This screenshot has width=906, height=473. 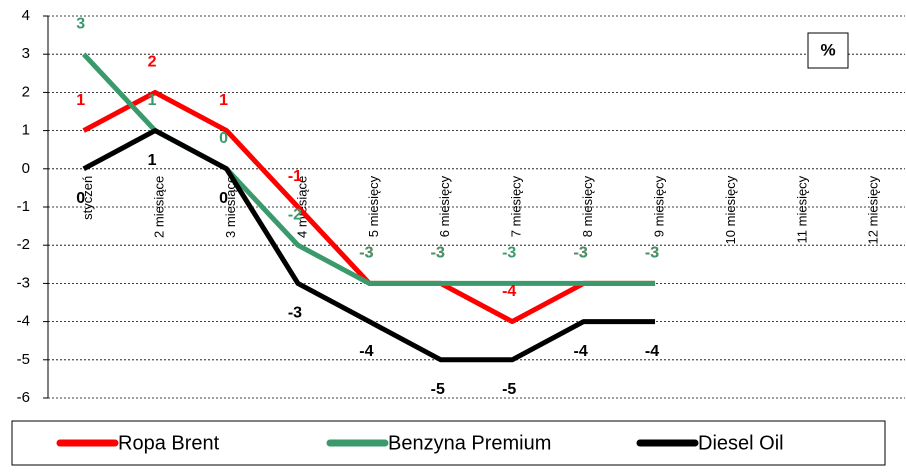 What do you see at coordinates (741, 443) in the screenshot?
I see `legend-label: Diesel Oil` at bounding box center [741, 443].